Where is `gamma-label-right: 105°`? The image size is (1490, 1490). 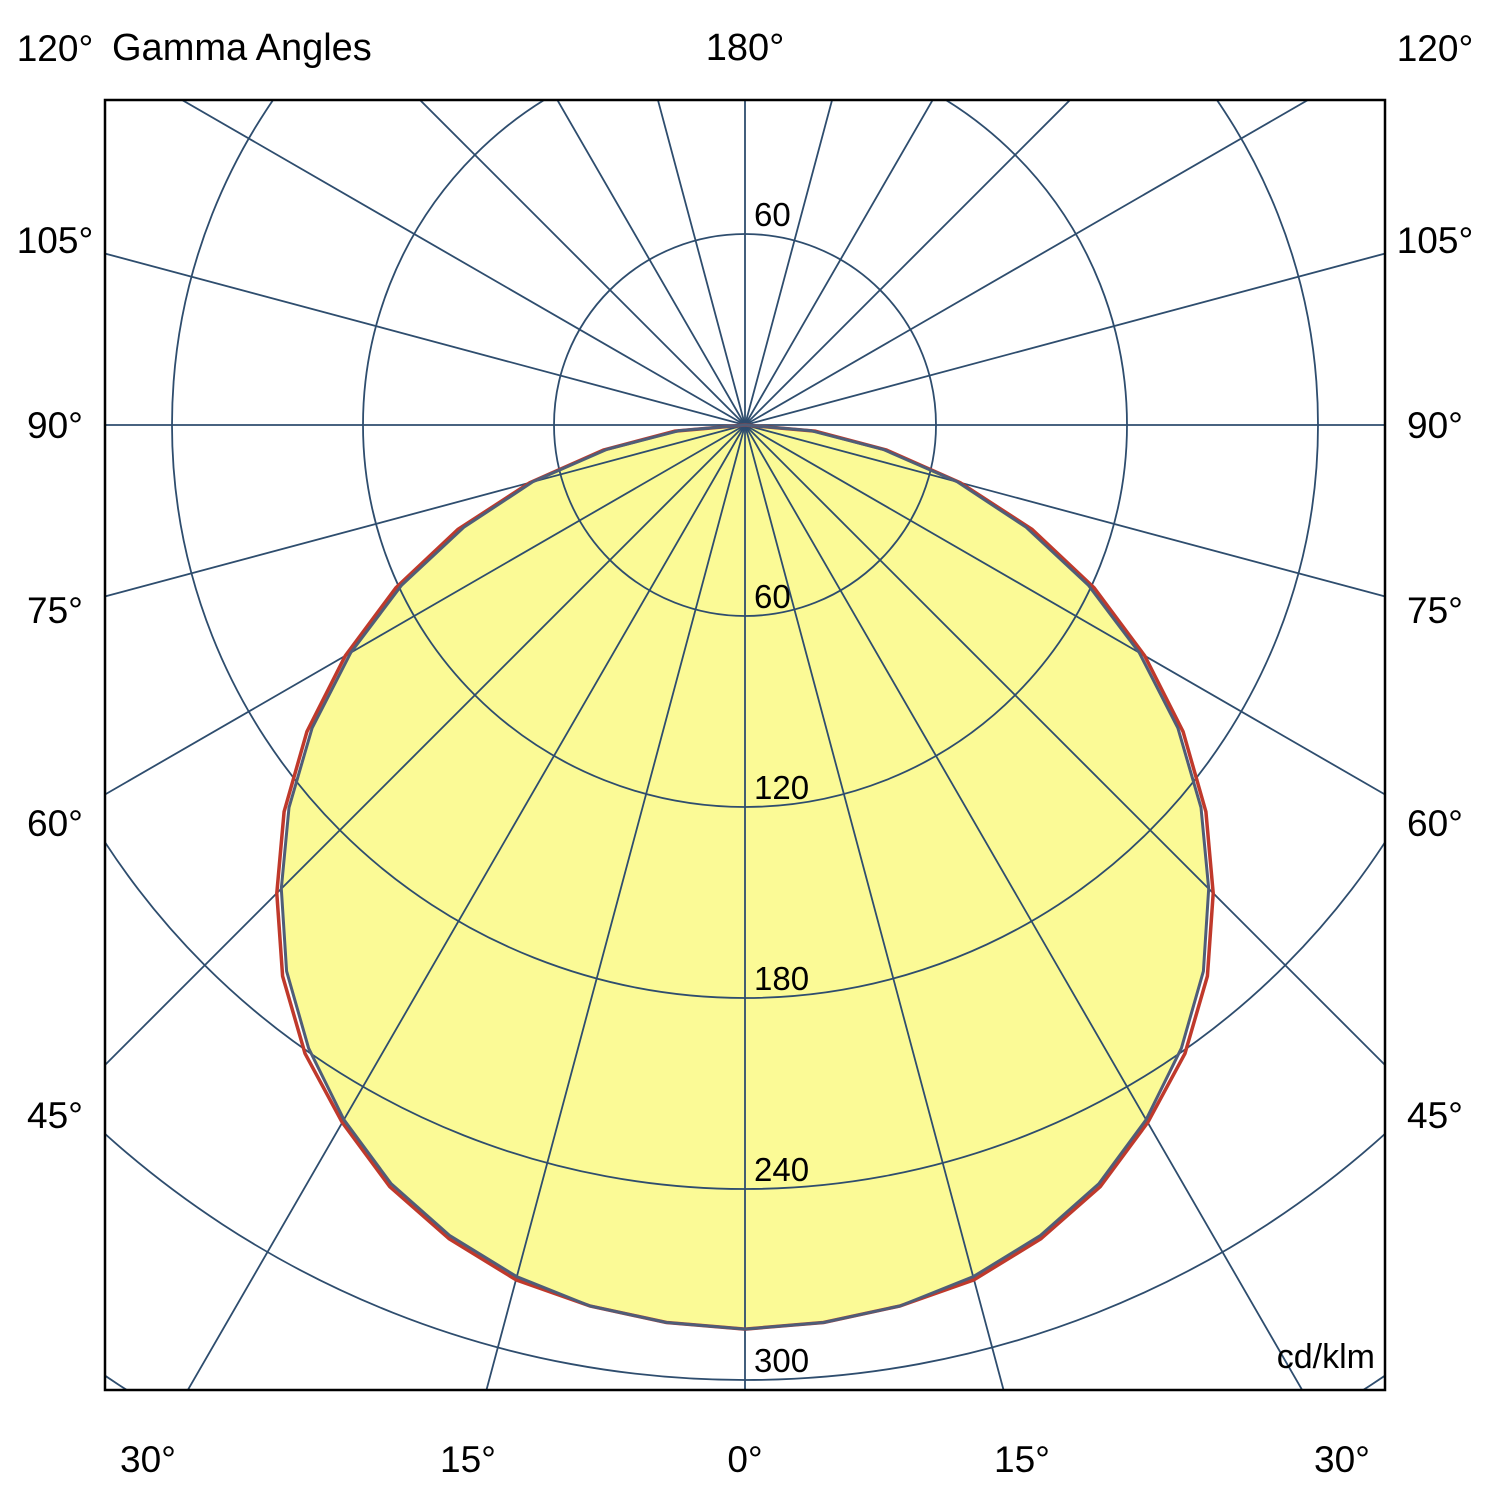
gamma-label-right: 105° is located at coordinates (1435, 240).